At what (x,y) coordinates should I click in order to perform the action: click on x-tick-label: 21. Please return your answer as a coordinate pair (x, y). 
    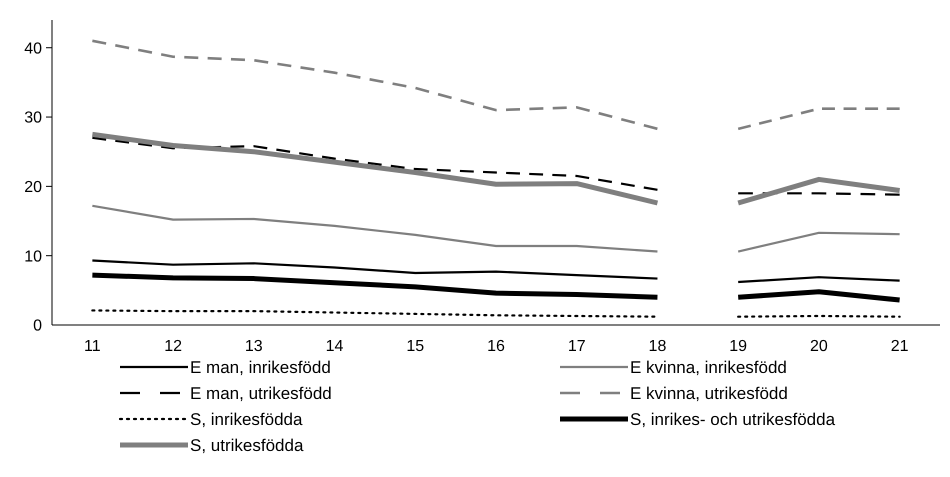
    Looking at the image, I should click on (899, 346).